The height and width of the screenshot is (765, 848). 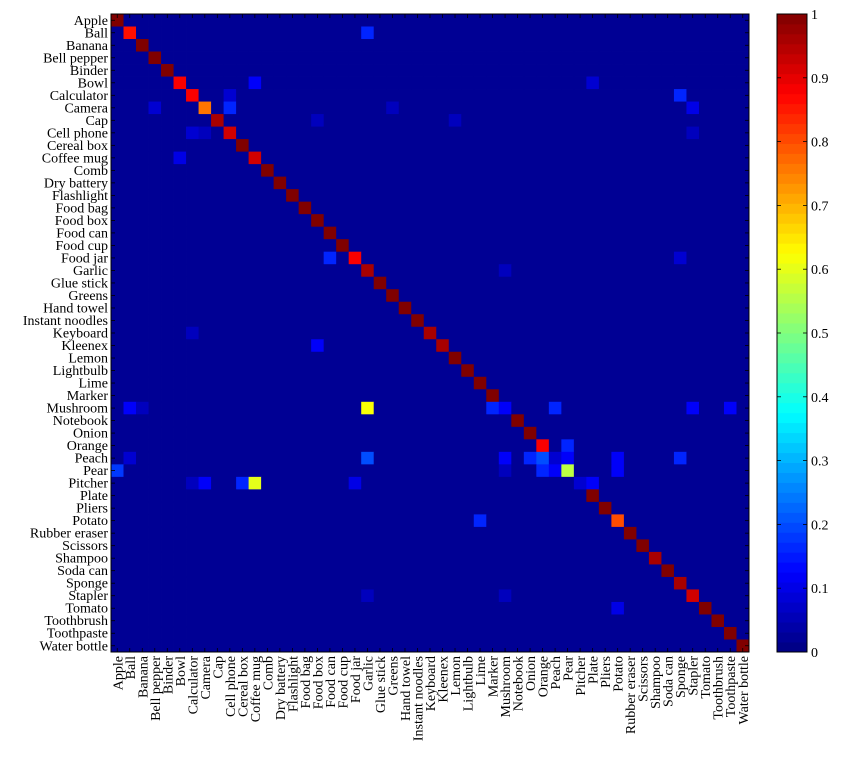 I want to click on cell-binder-onion, so click(x=530, y=70).